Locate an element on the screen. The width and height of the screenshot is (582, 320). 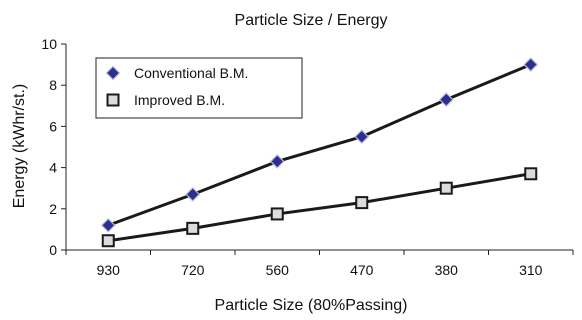
x-tick-label: 930 is located at coordinates (109, 270).